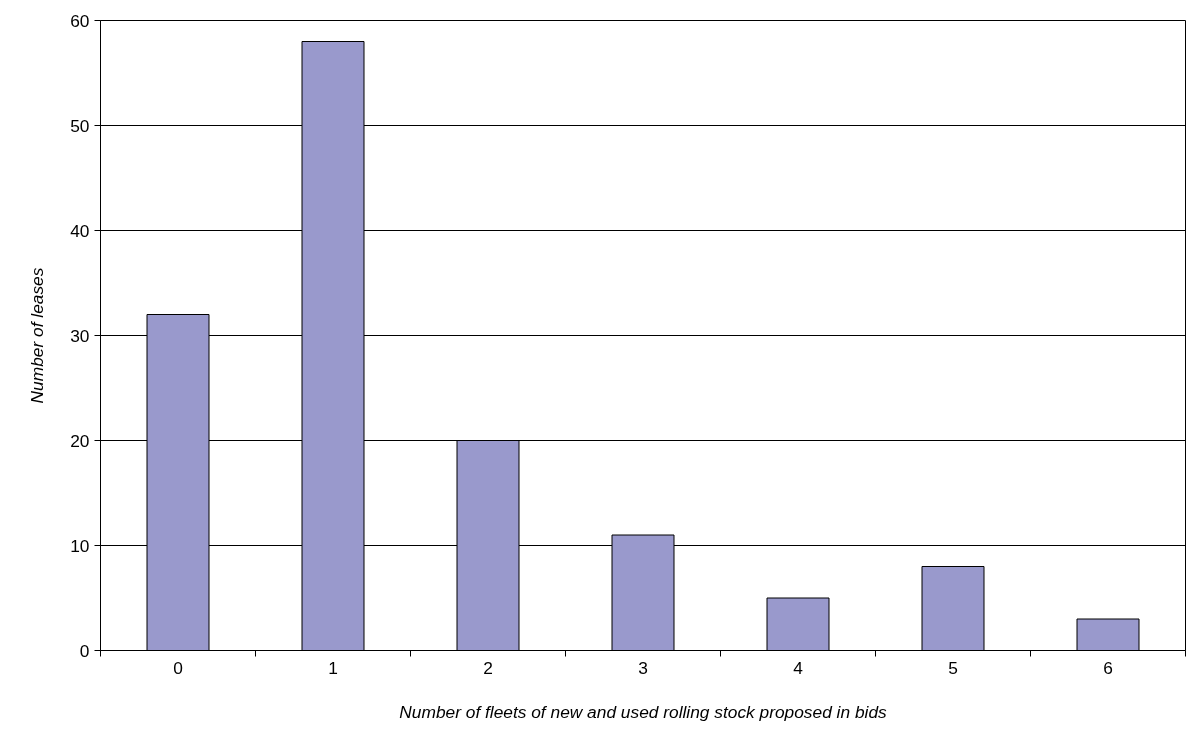  What do you see at coordinates (178, 667) in the screenshot?
I see `x-tick-label: 0` at bounding box center [178, 667].